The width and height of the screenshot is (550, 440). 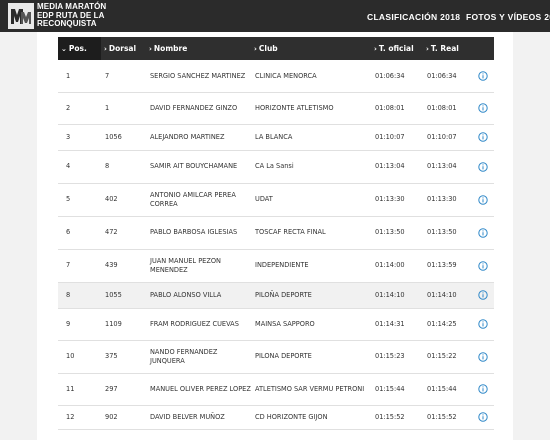 What do you see at coordinates (68, 75) in the screenshot?
I see `cell-pos: 1` at bounding box center [68, 75].